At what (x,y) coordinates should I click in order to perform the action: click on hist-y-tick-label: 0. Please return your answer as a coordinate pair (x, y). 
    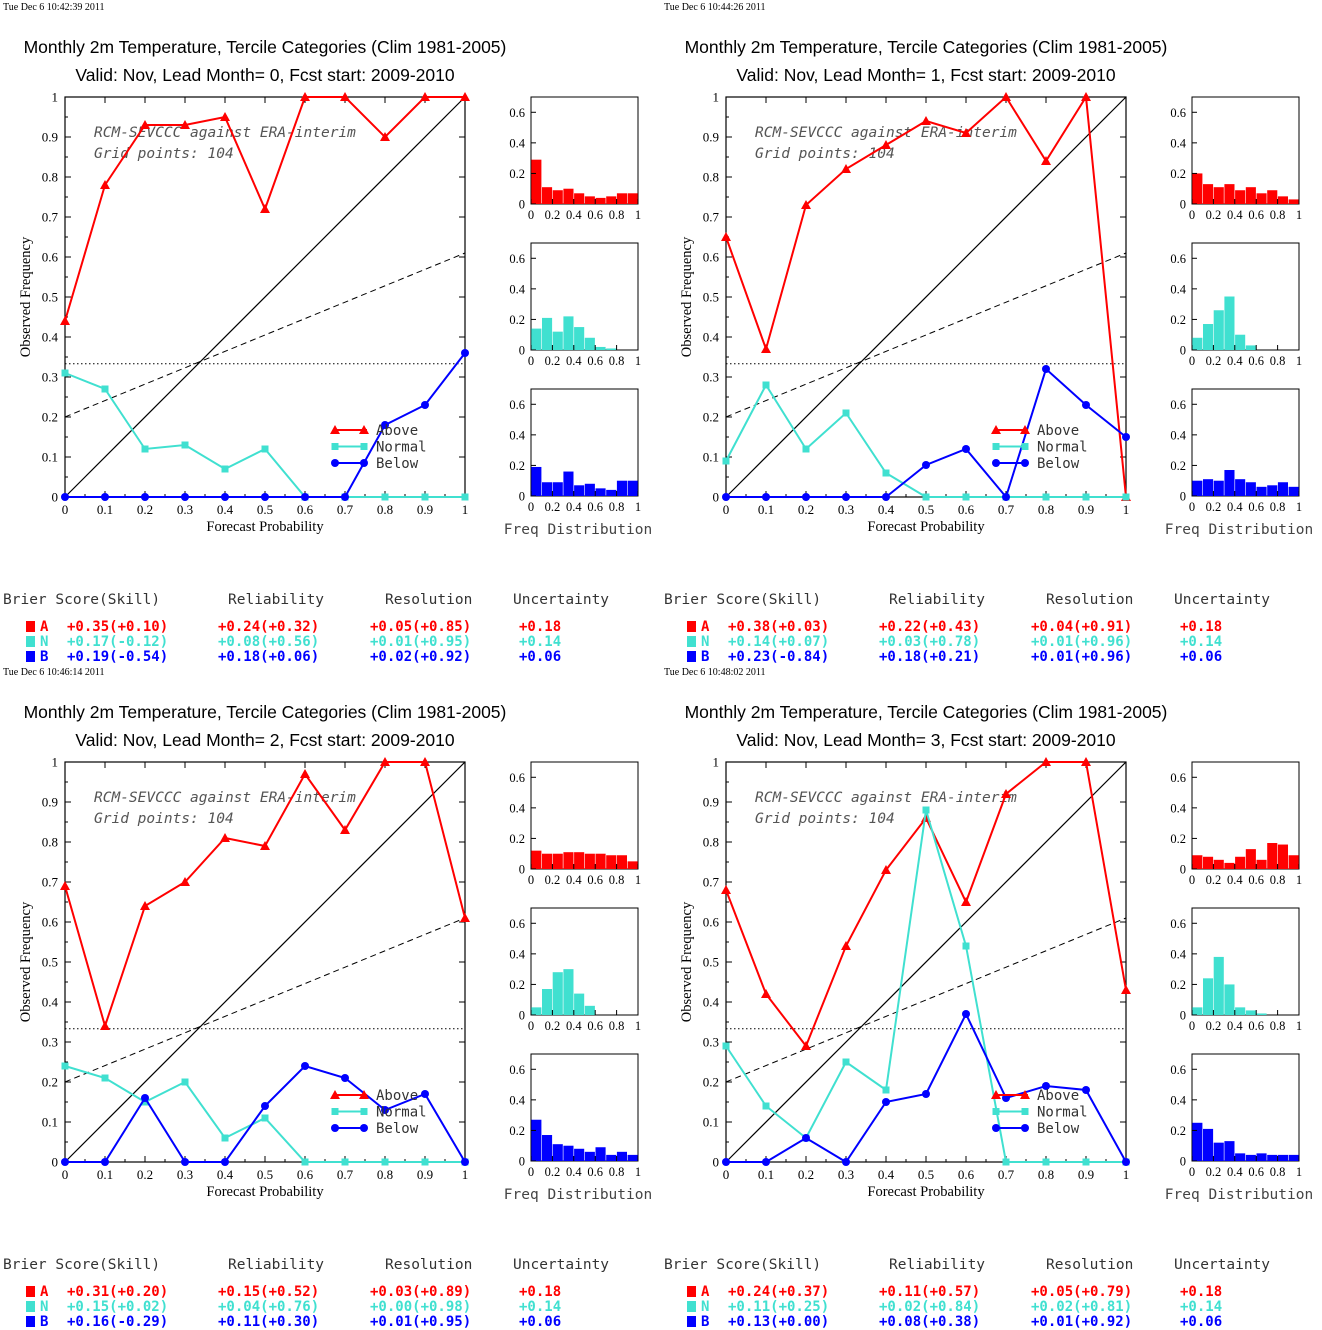
    Looking at the image, I should click on (522, 351).